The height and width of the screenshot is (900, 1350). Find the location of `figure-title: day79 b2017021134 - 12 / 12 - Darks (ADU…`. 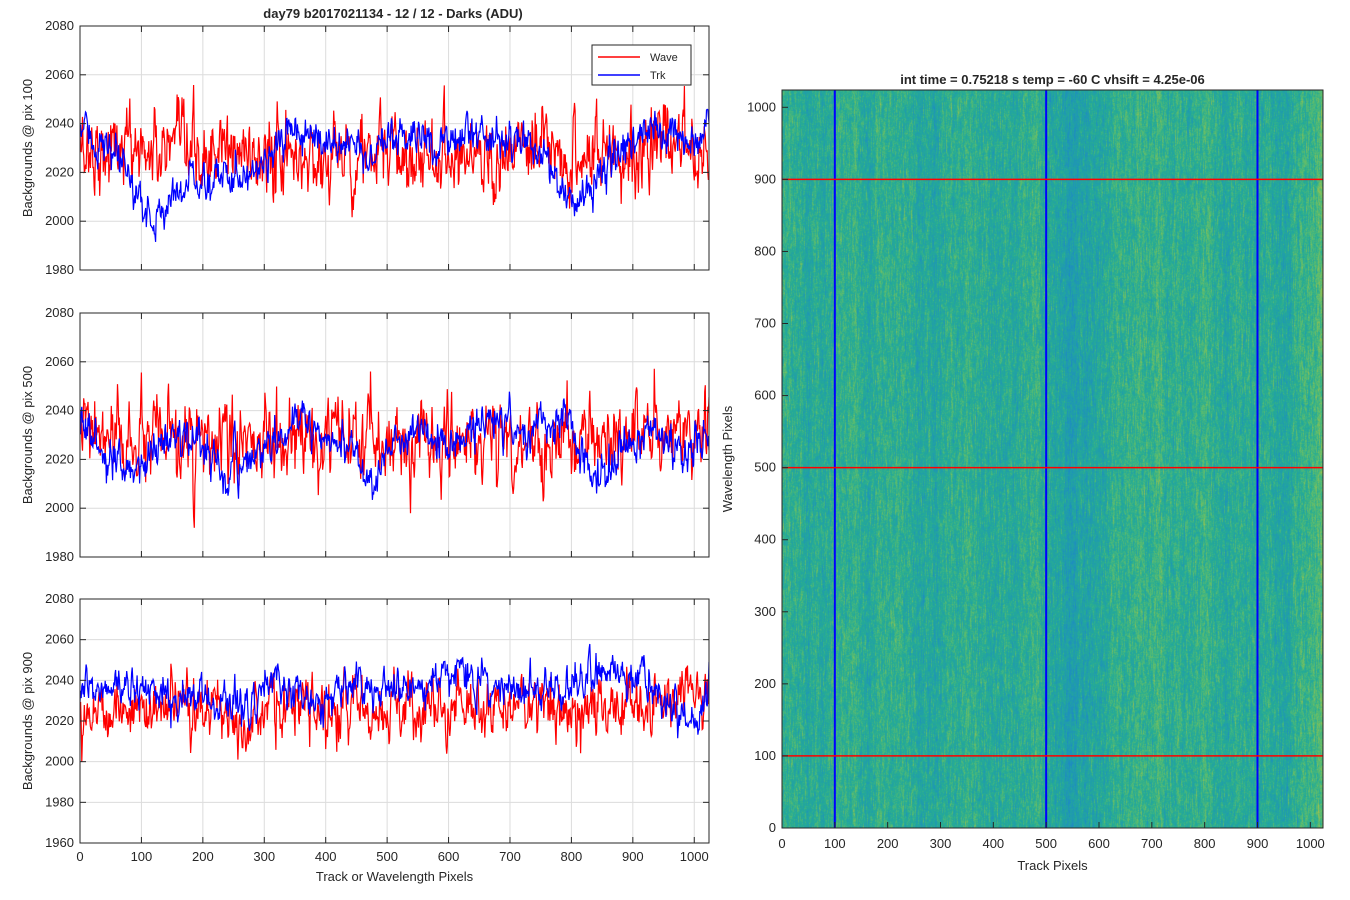

figure-title: day79 b2017021134 - 12 / 12 - Darks (ADU… is located at coordinates (392, 13).